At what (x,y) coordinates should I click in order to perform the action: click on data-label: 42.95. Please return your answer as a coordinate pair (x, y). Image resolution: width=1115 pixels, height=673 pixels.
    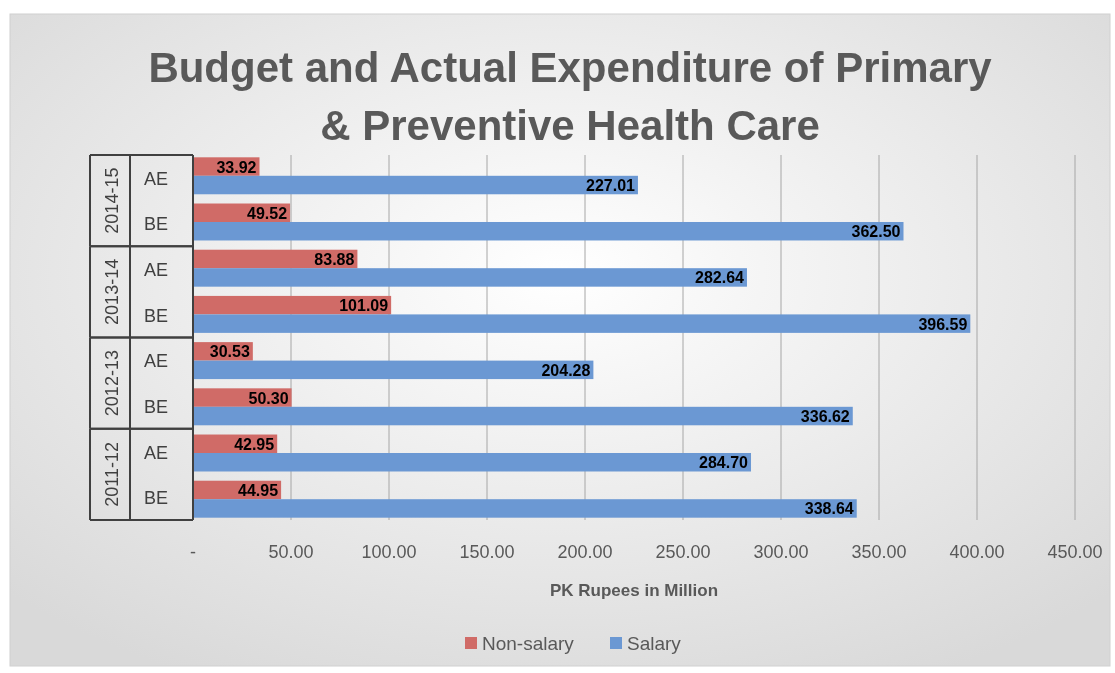
    Looking at the image, I should click on (254, 444).